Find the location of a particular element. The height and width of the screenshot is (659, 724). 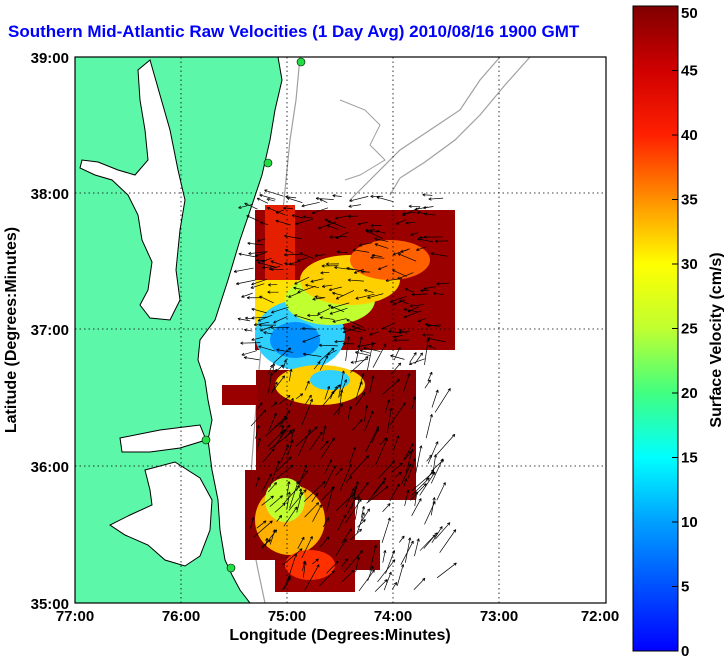

x-tick-label: 76:00 is located at coordinates (181, 616).